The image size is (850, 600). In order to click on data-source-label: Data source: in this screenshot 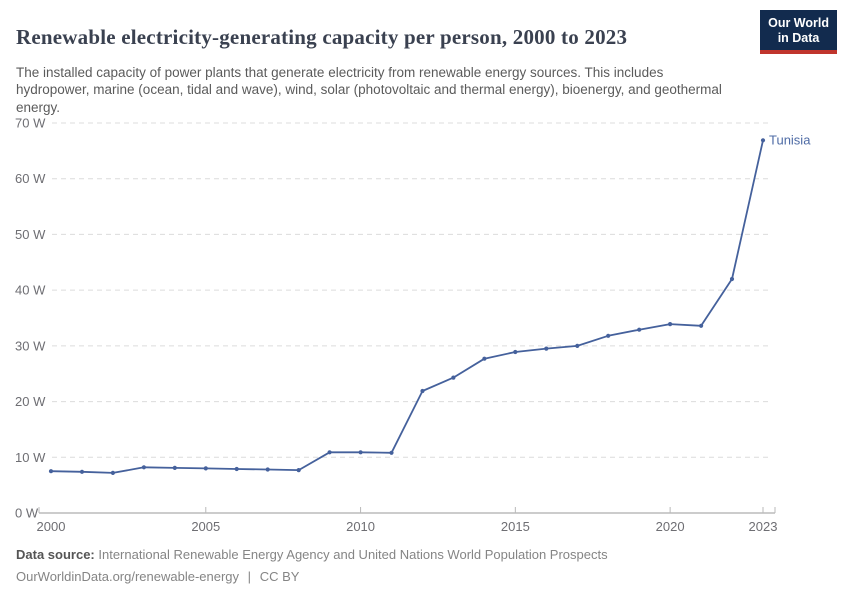, I will do `click(55, 554)`.